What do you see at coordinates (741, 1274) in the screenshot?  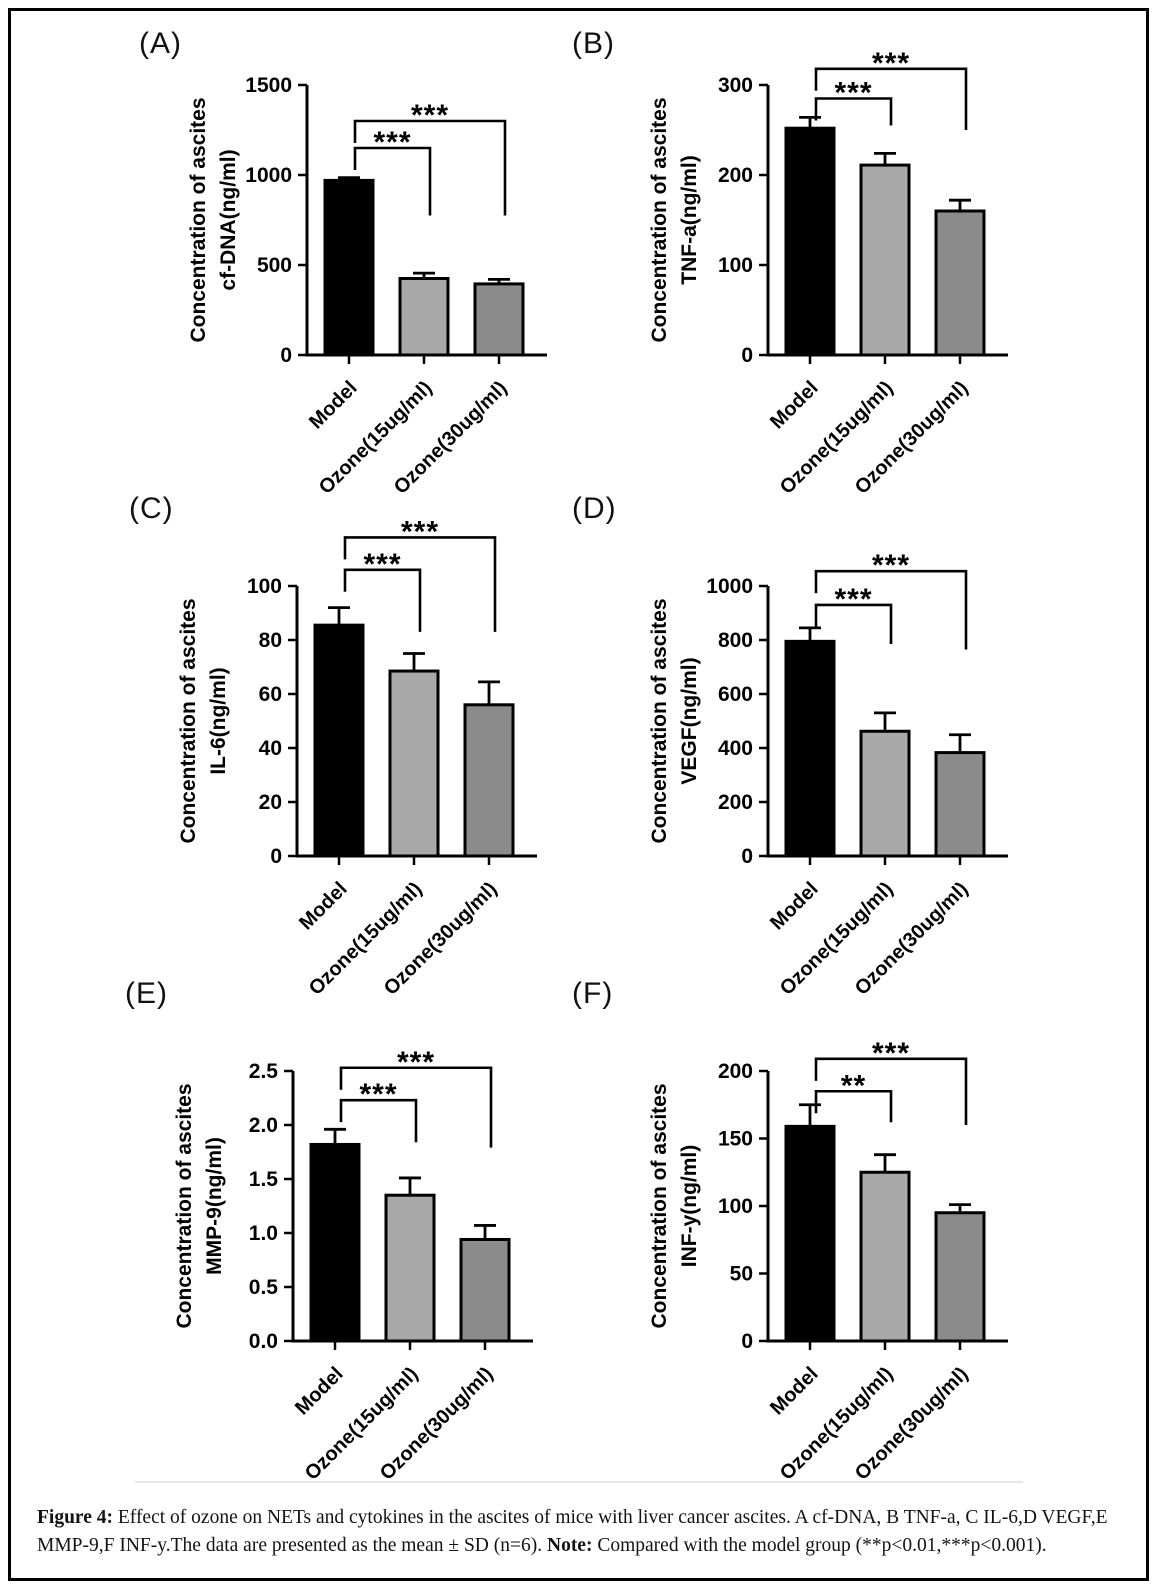 I see `y-tick-label: 50` at bounding box center [741, 1274].